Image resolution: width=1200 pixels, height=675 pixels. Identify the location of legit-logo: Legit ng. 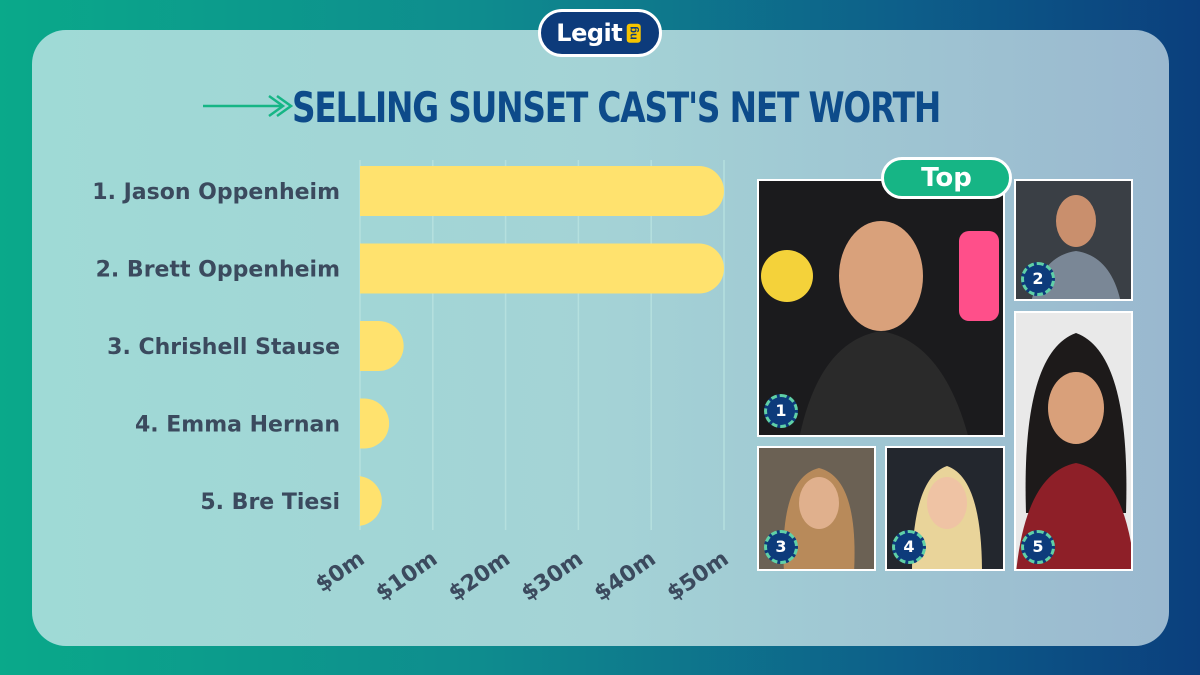
(600, 33).